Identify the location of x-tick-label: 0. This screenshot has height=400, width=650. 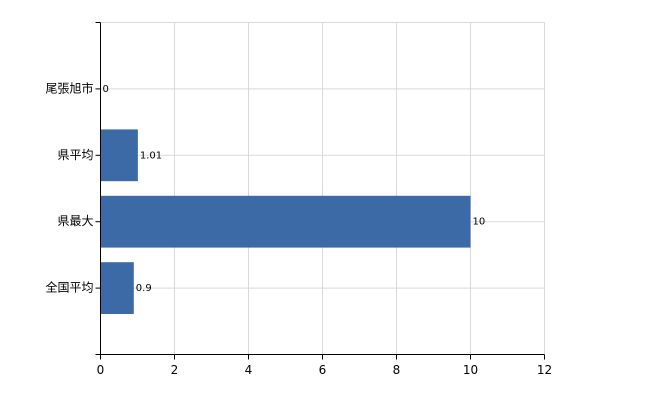
(101, 370).